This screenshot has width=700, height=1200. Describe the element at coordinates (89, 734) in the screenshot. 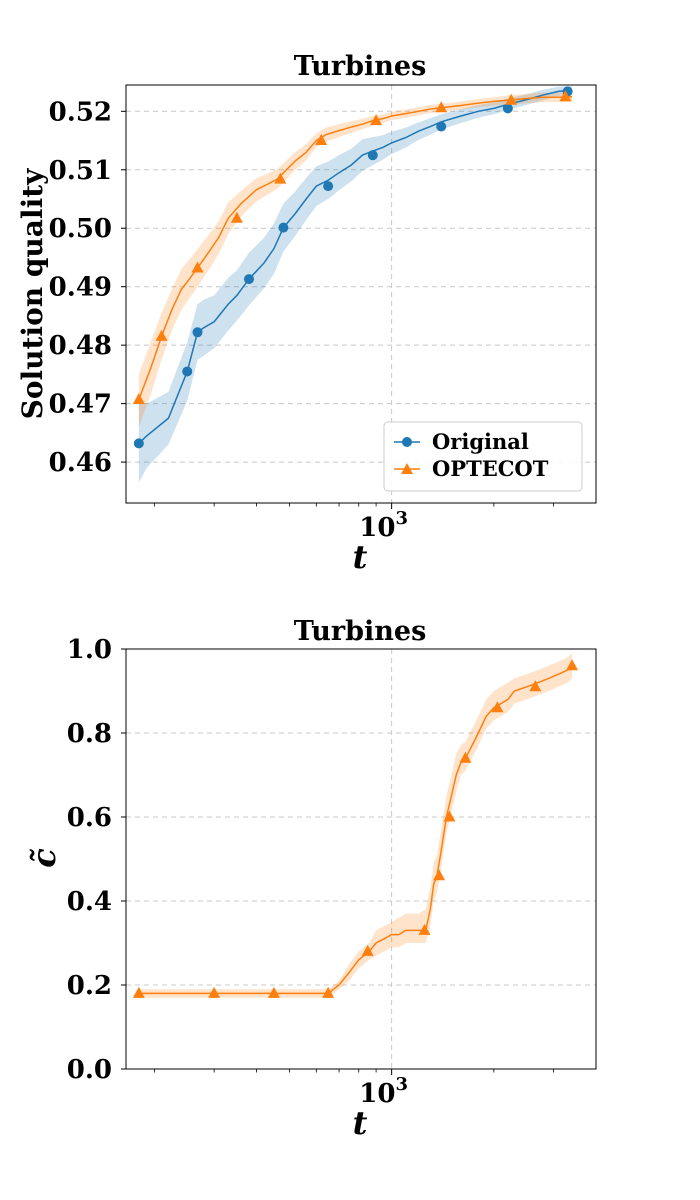

I see `y-tick-label: 0.8` at that location.